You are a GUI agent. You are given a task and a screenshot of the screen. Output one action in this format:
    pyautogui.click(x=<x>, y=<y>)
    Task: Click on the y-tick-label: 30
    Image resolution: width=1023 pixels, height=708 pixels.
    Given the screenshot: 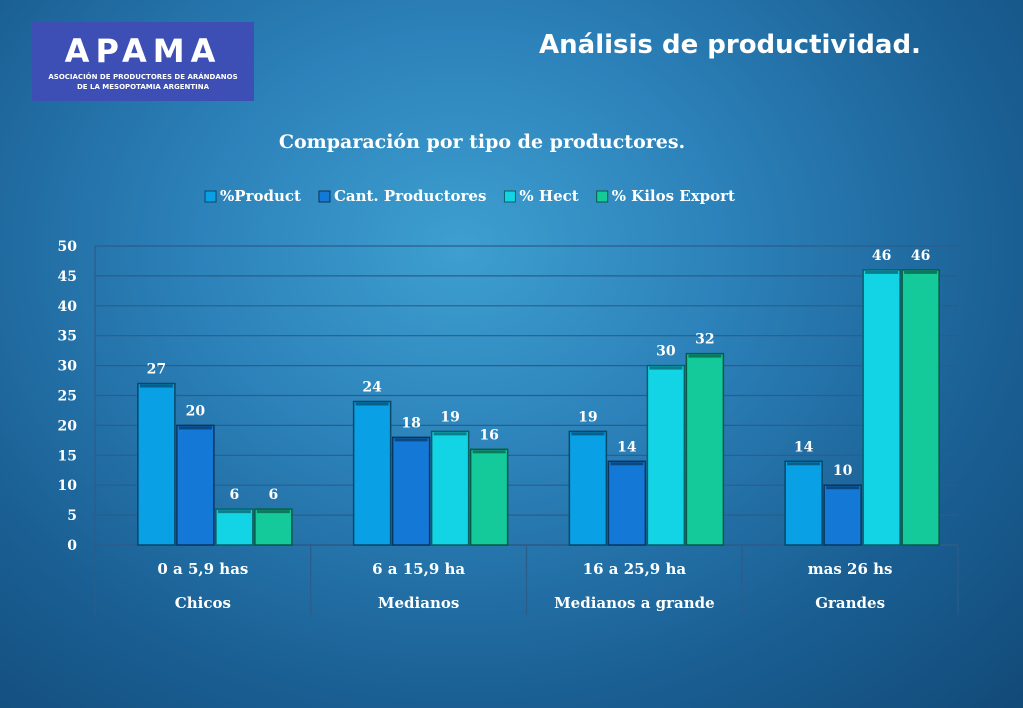 What is the action you would take?
    pyautogui.click(x=68, y=367)
    